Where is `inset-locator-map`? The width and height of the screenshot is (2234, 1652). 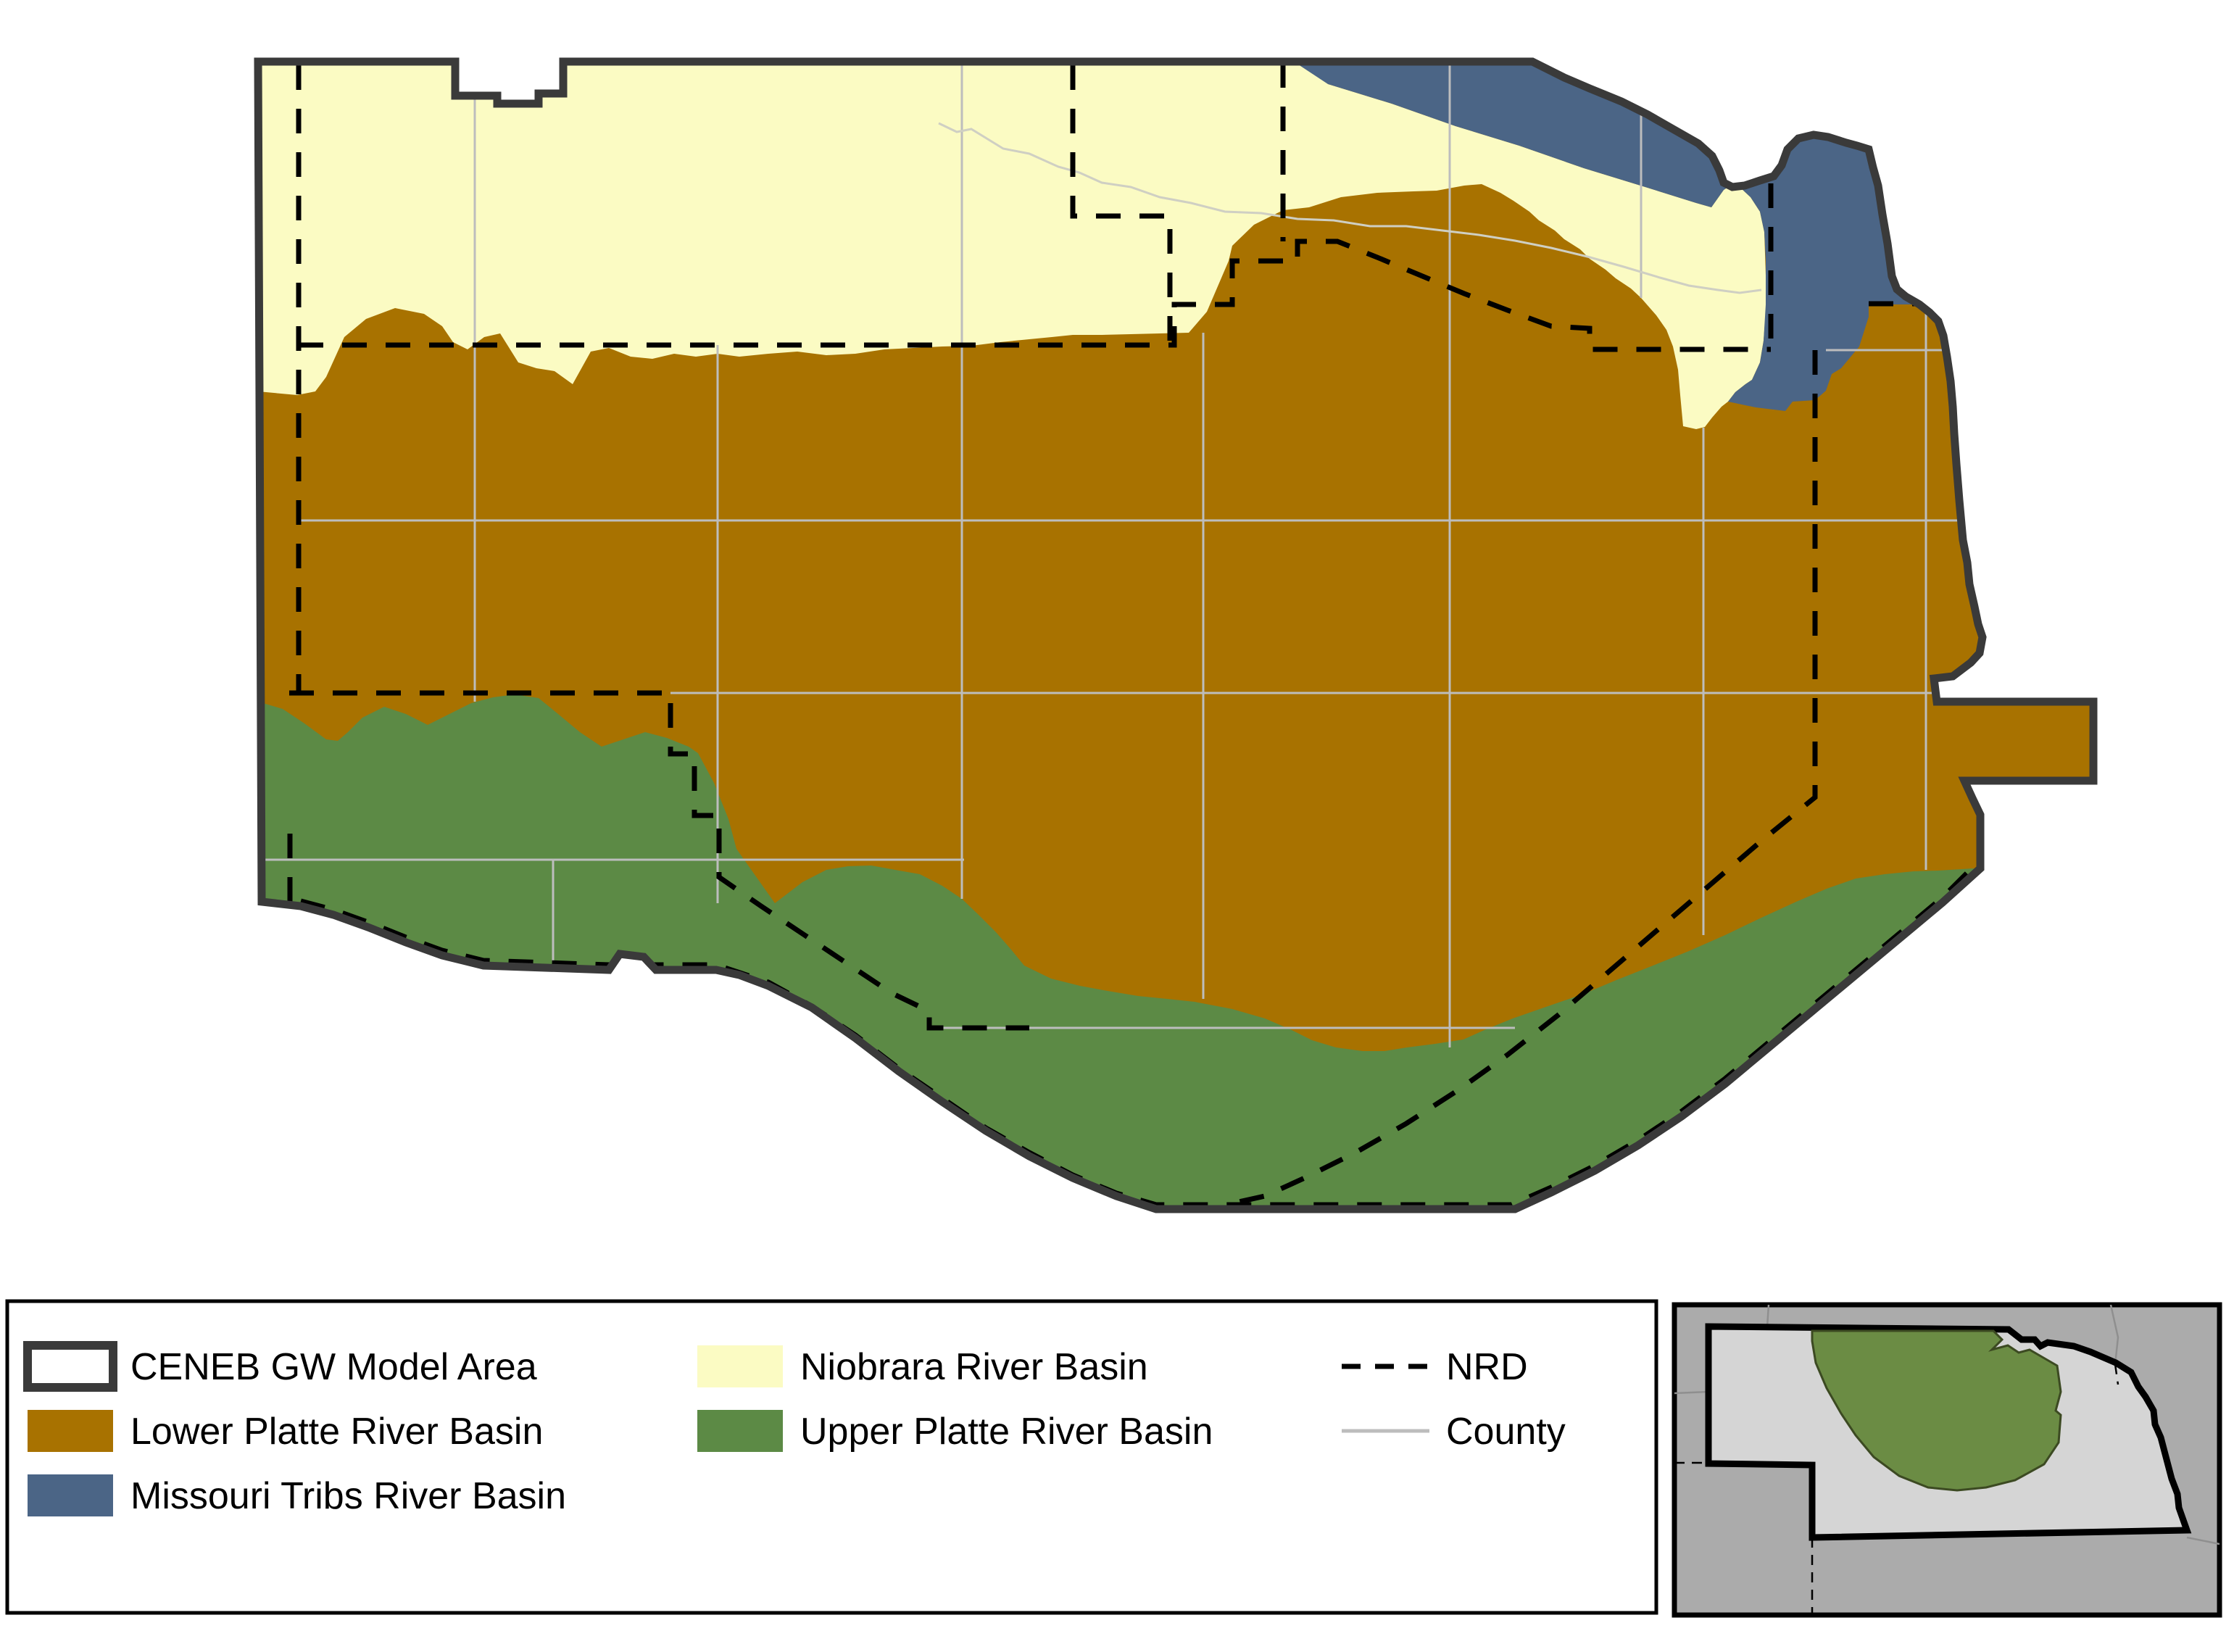
inset-locator-map is located at coordinates (1947, 1460).